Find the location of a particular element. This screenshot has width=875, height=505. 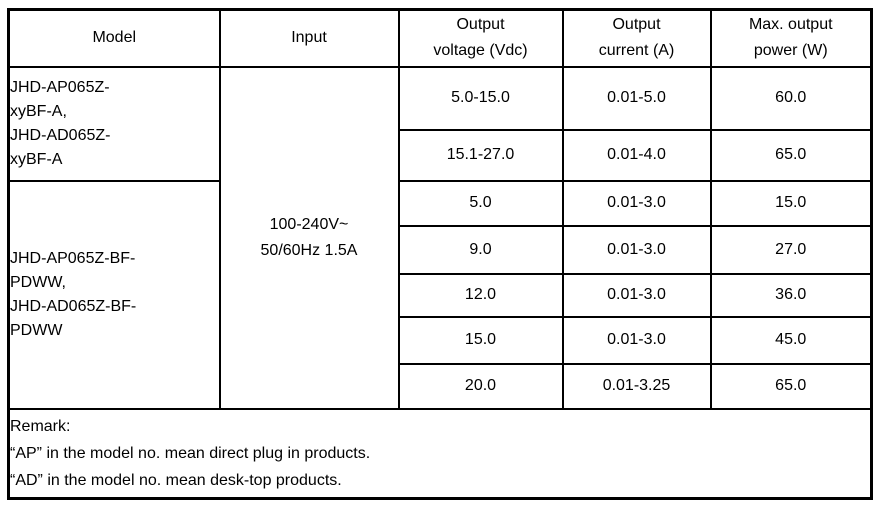

cell-max-output-power: 45.0 is located at coordinates (791, 340).